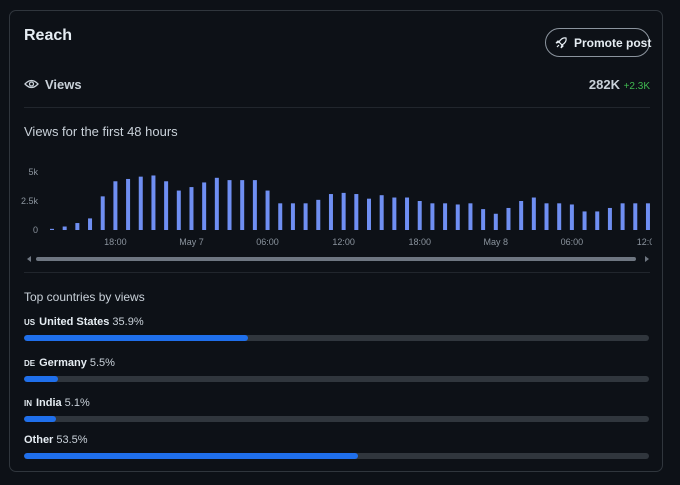 This screenshot has height=485, width=680. I want to click on views-summary: 282K +2.3K, so click(619, 84).